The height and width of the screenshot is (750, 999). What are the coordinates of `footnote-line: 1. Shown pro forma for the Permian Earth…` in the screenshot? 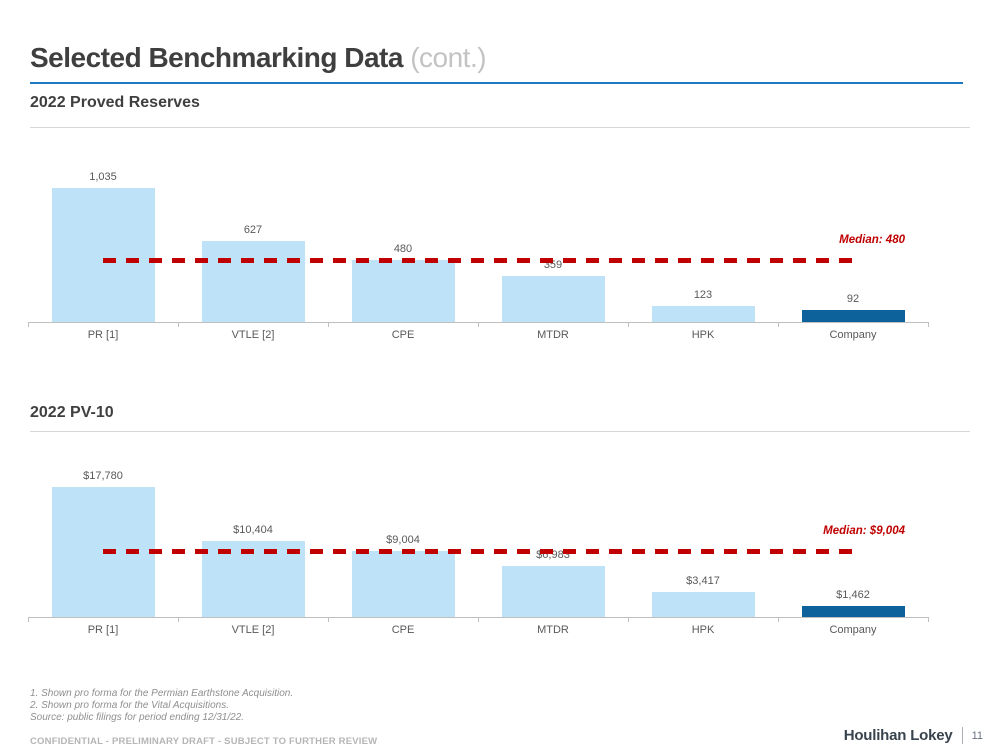 It's located at (162, 693).